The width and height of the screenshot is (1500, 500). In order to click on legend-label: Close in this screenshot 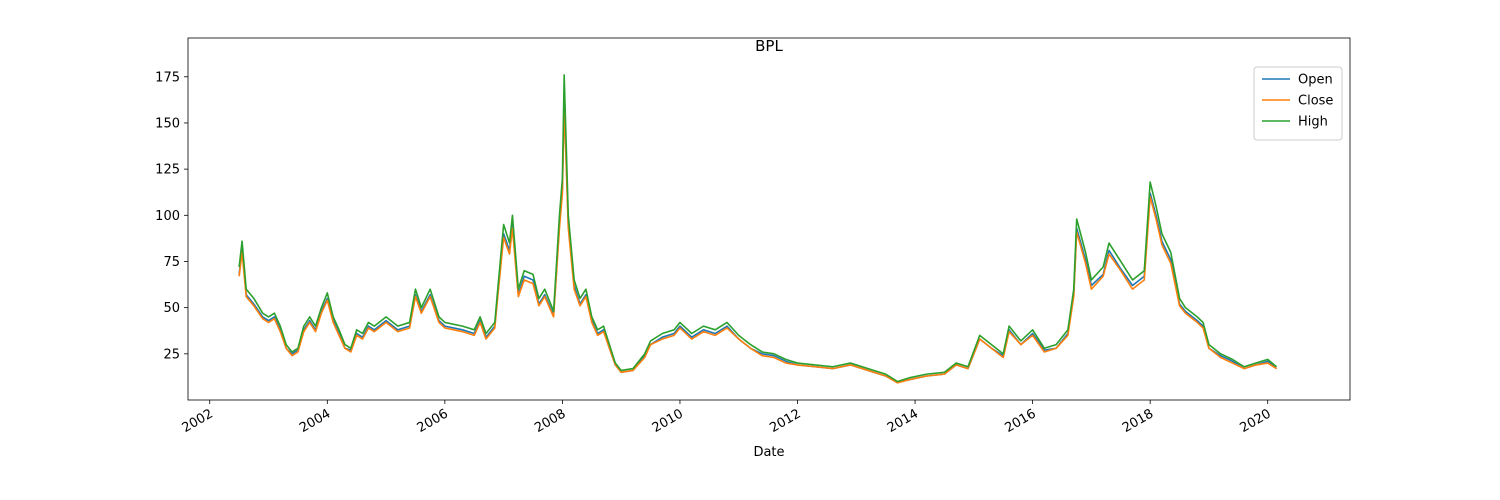, I will do `click(1315, 101)`.